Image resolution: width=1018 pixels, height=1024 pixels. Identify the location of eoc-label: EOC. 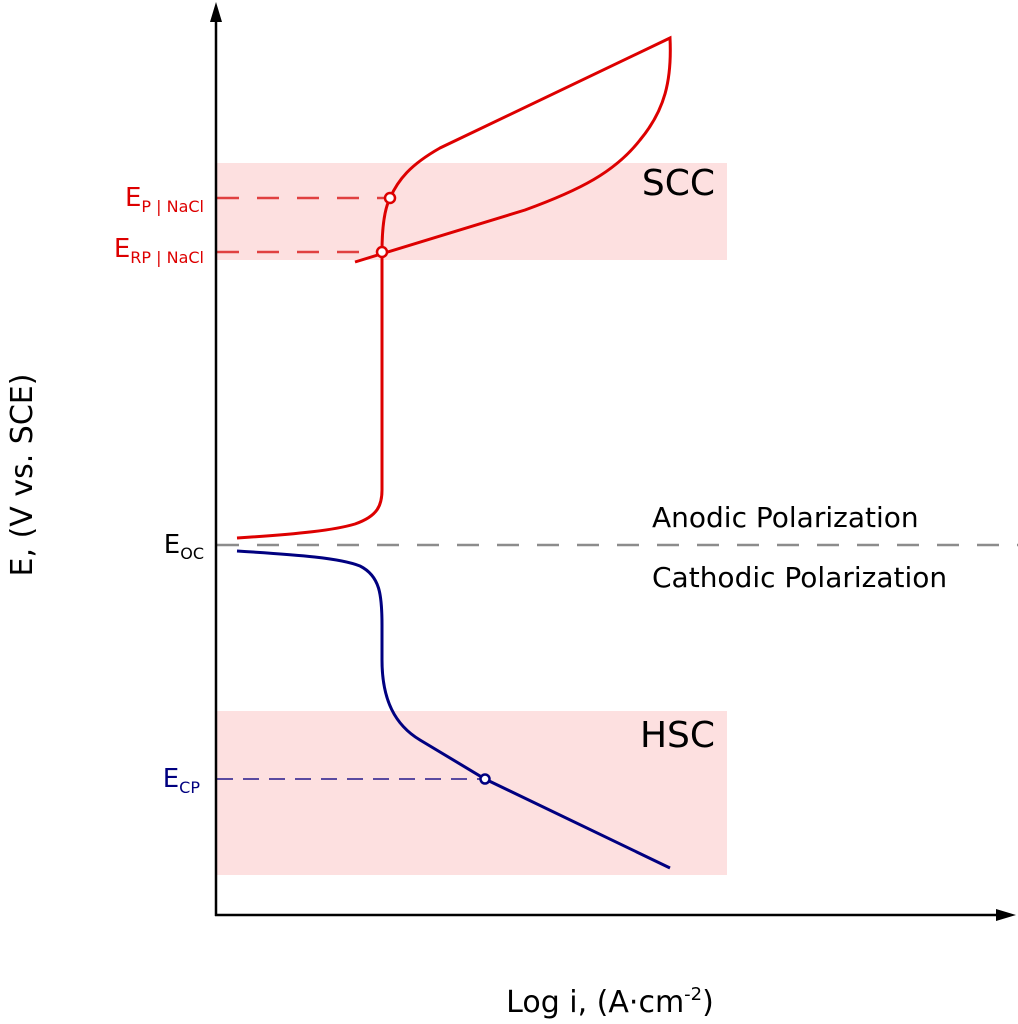
(184, 546).